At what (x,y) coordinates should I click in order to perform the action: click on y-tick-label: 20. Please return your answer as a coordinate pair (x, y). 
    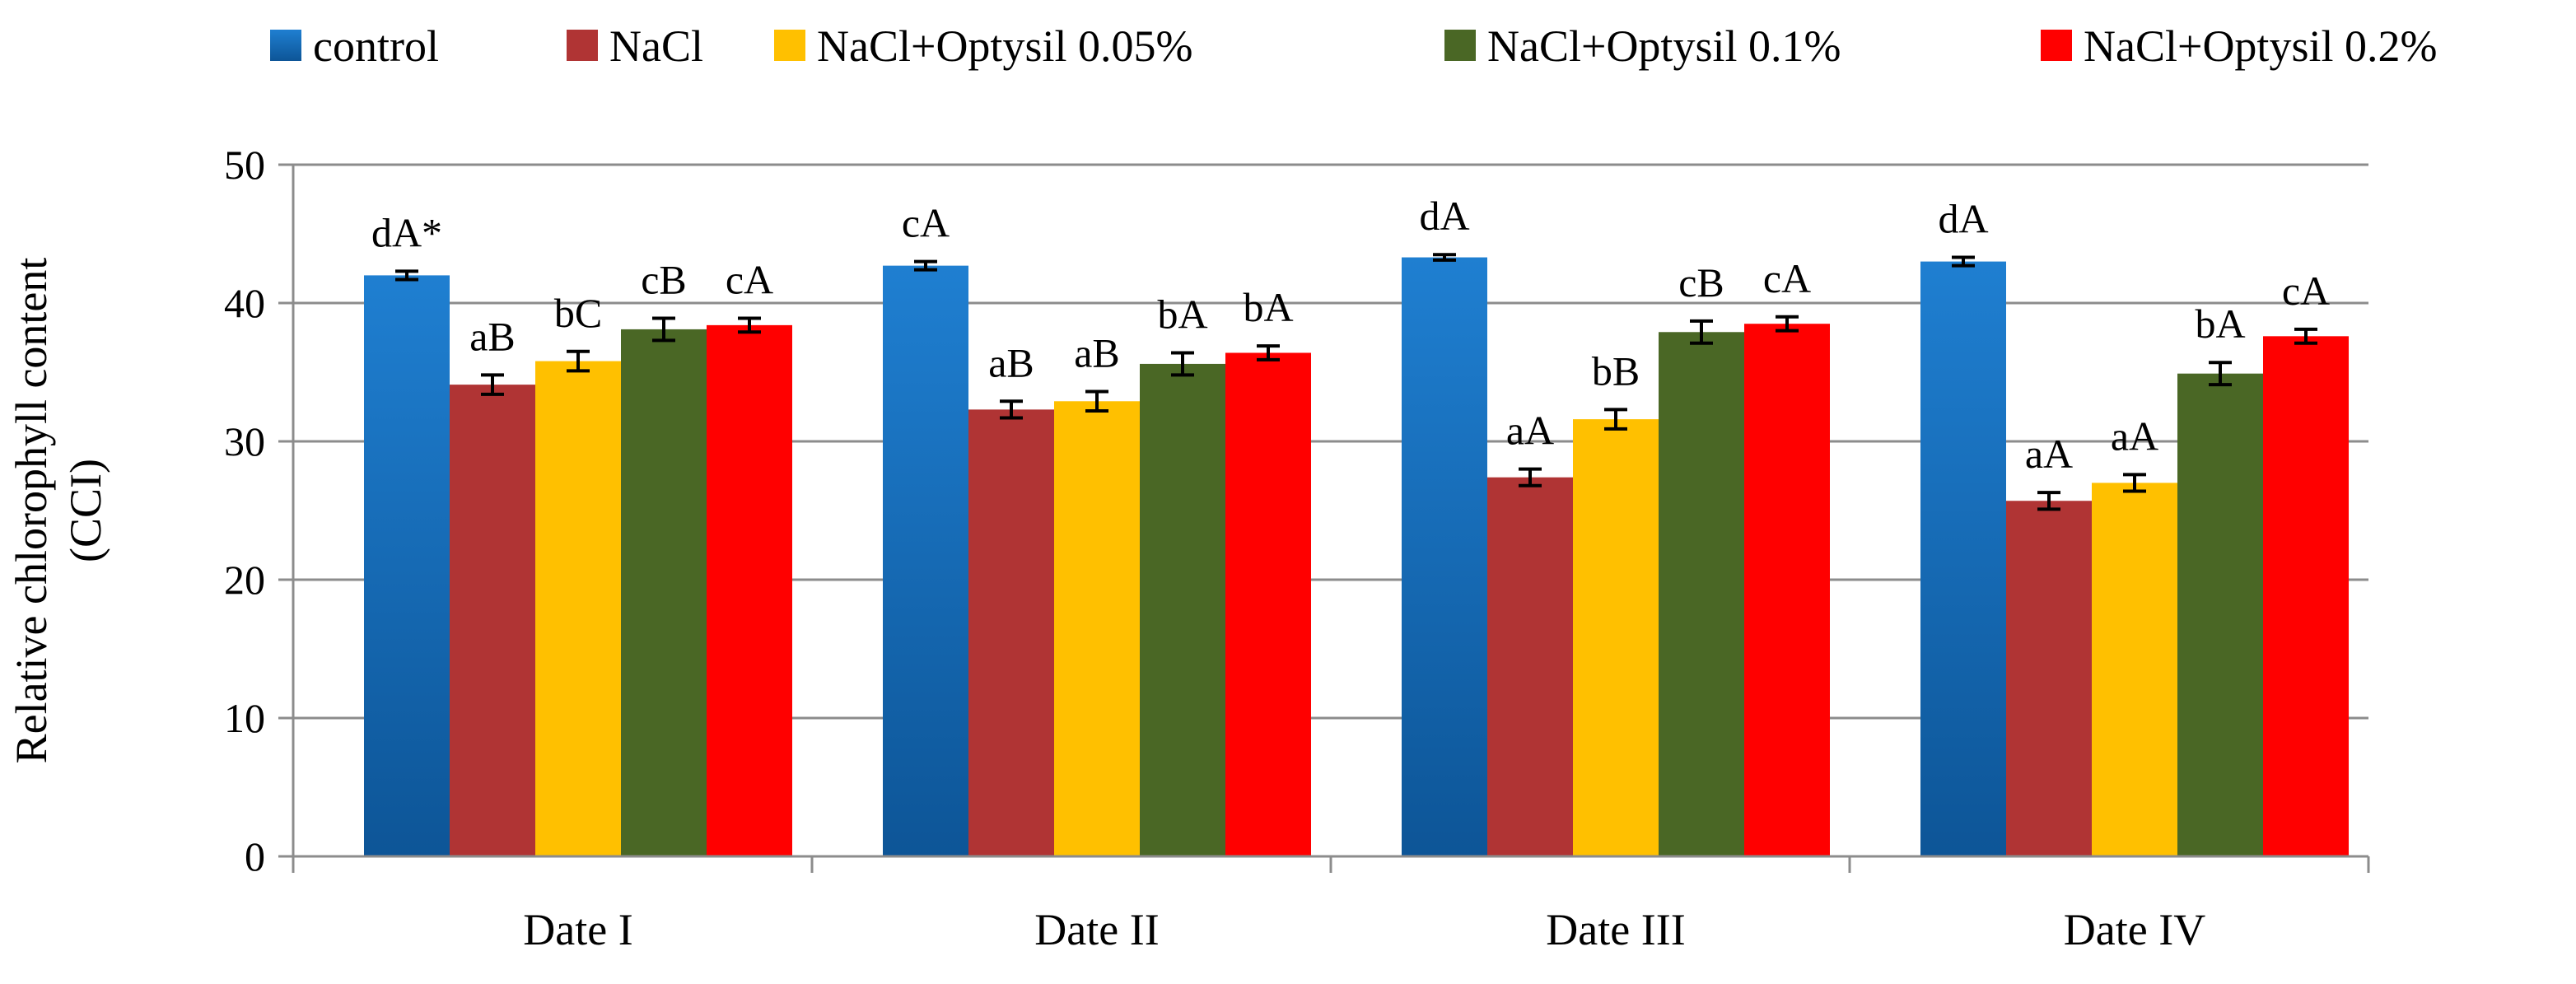
    Looking at the image, I should click on (244, 580).